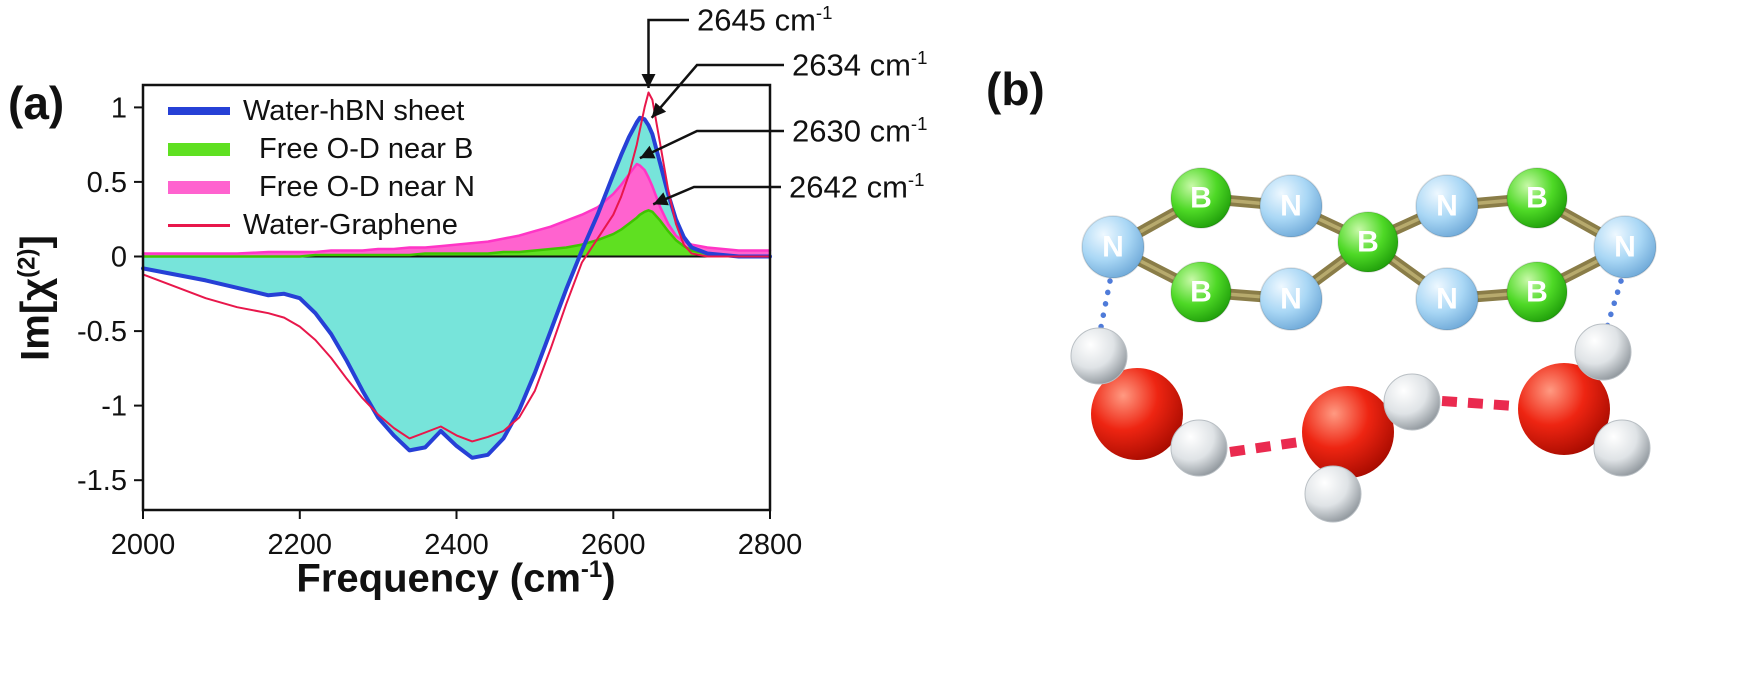 The image size is (1753, 682). Describe the element at coordinates (438, 578) in the screenshot. I see `x-axis-title-base: Frequency (cm` at that location.